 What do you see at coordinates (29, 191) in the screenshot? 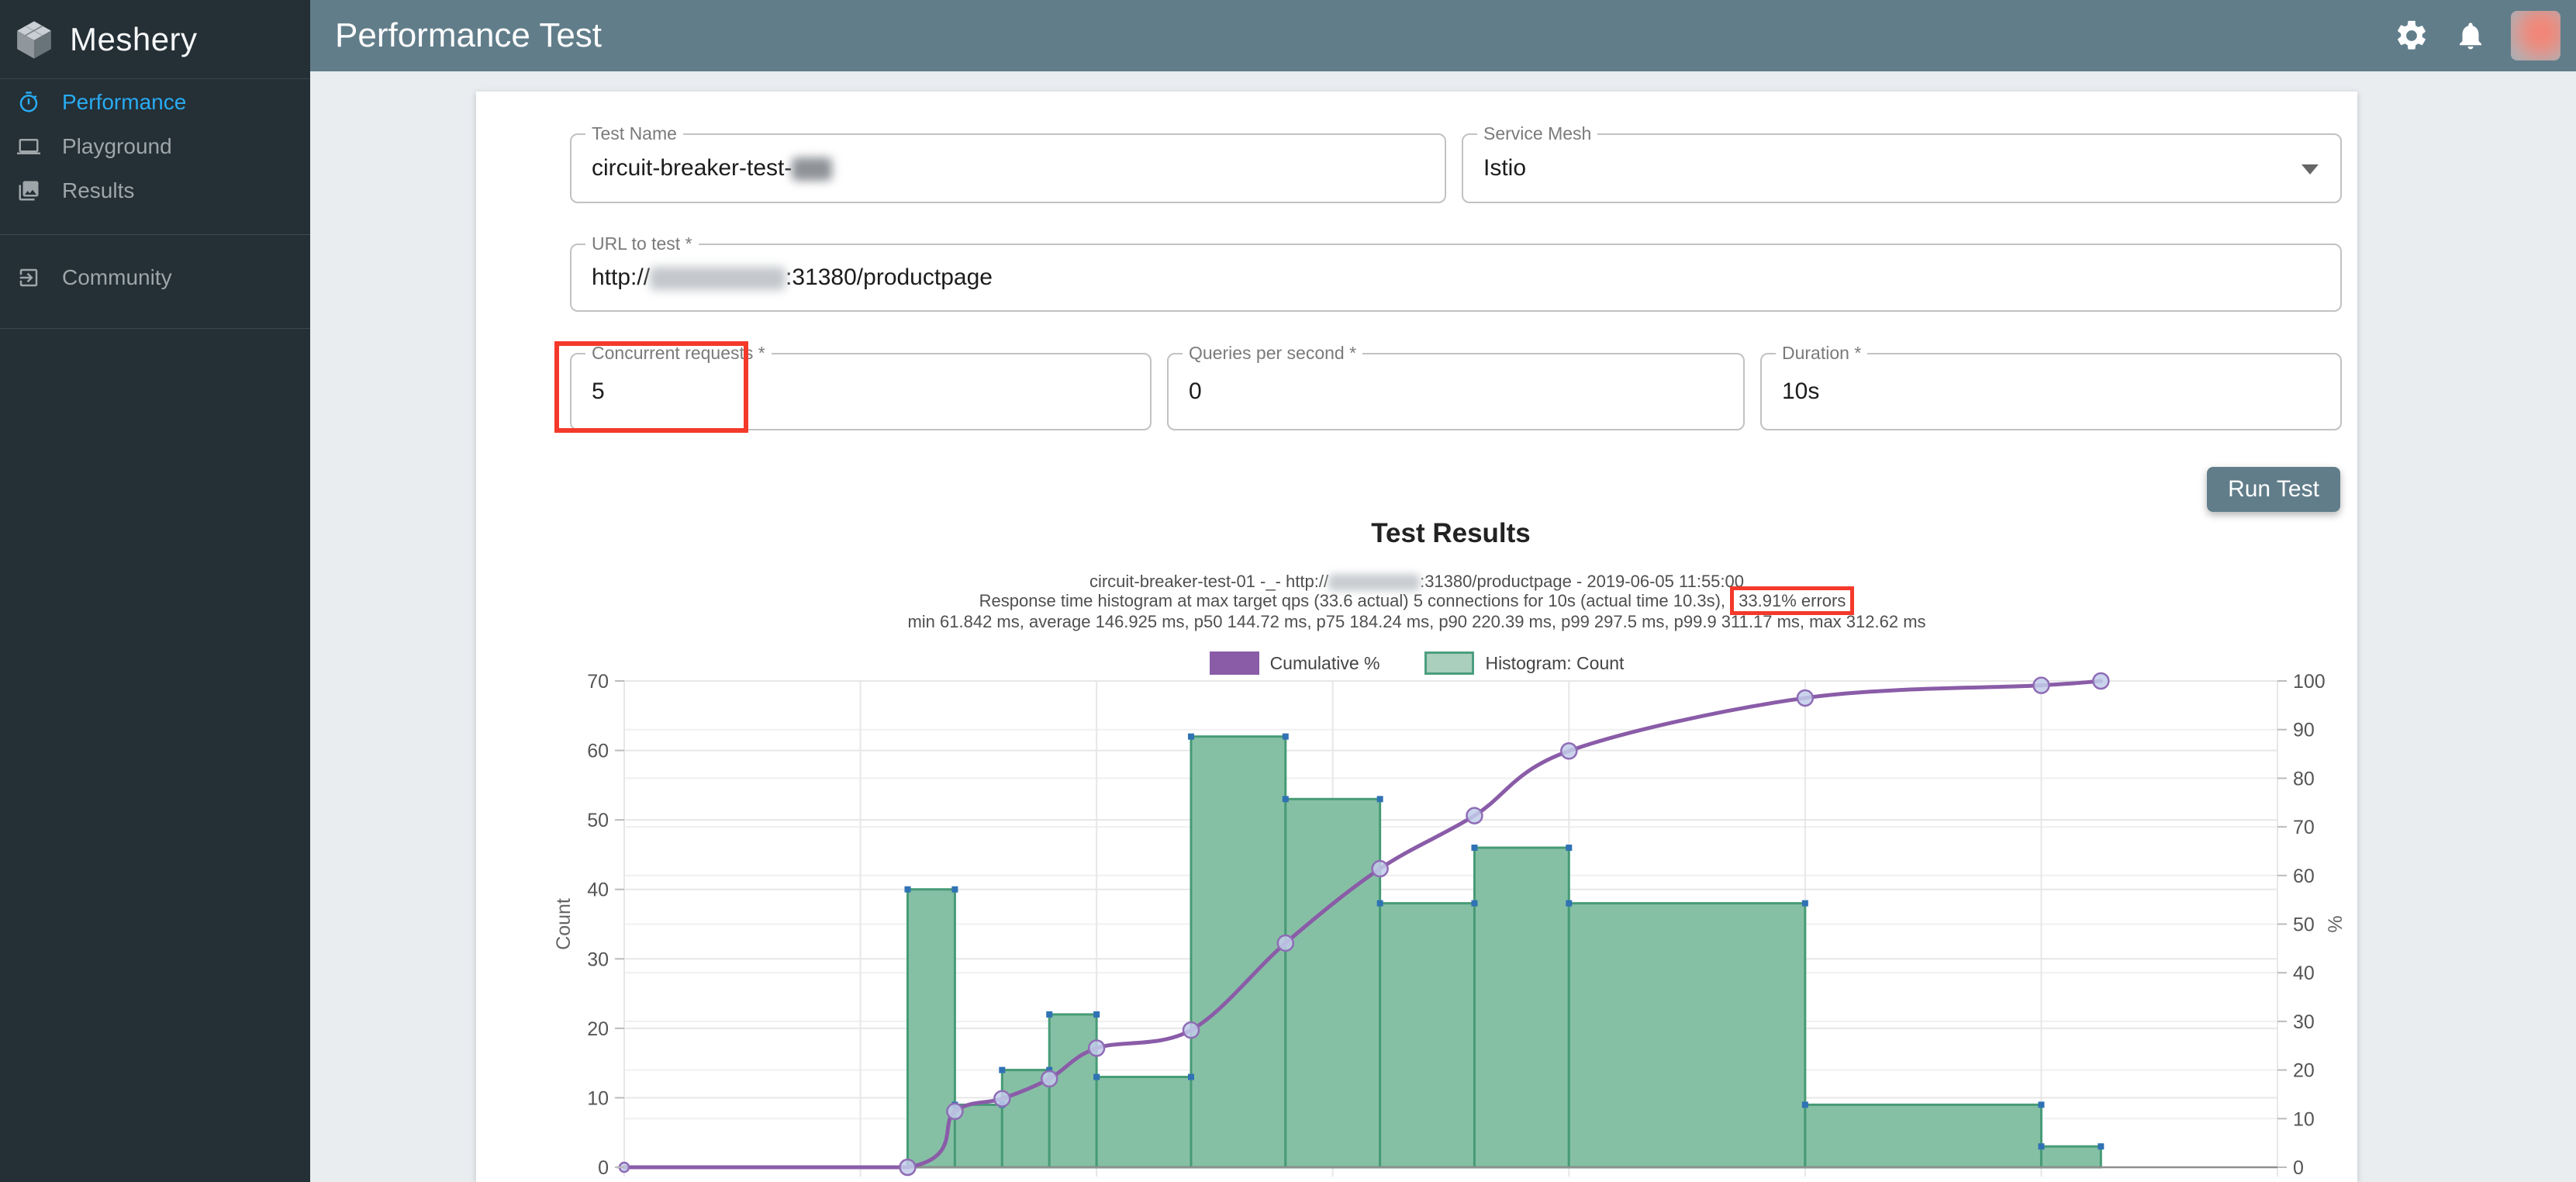
I see `results-icon` at bounding box center [29, 191].